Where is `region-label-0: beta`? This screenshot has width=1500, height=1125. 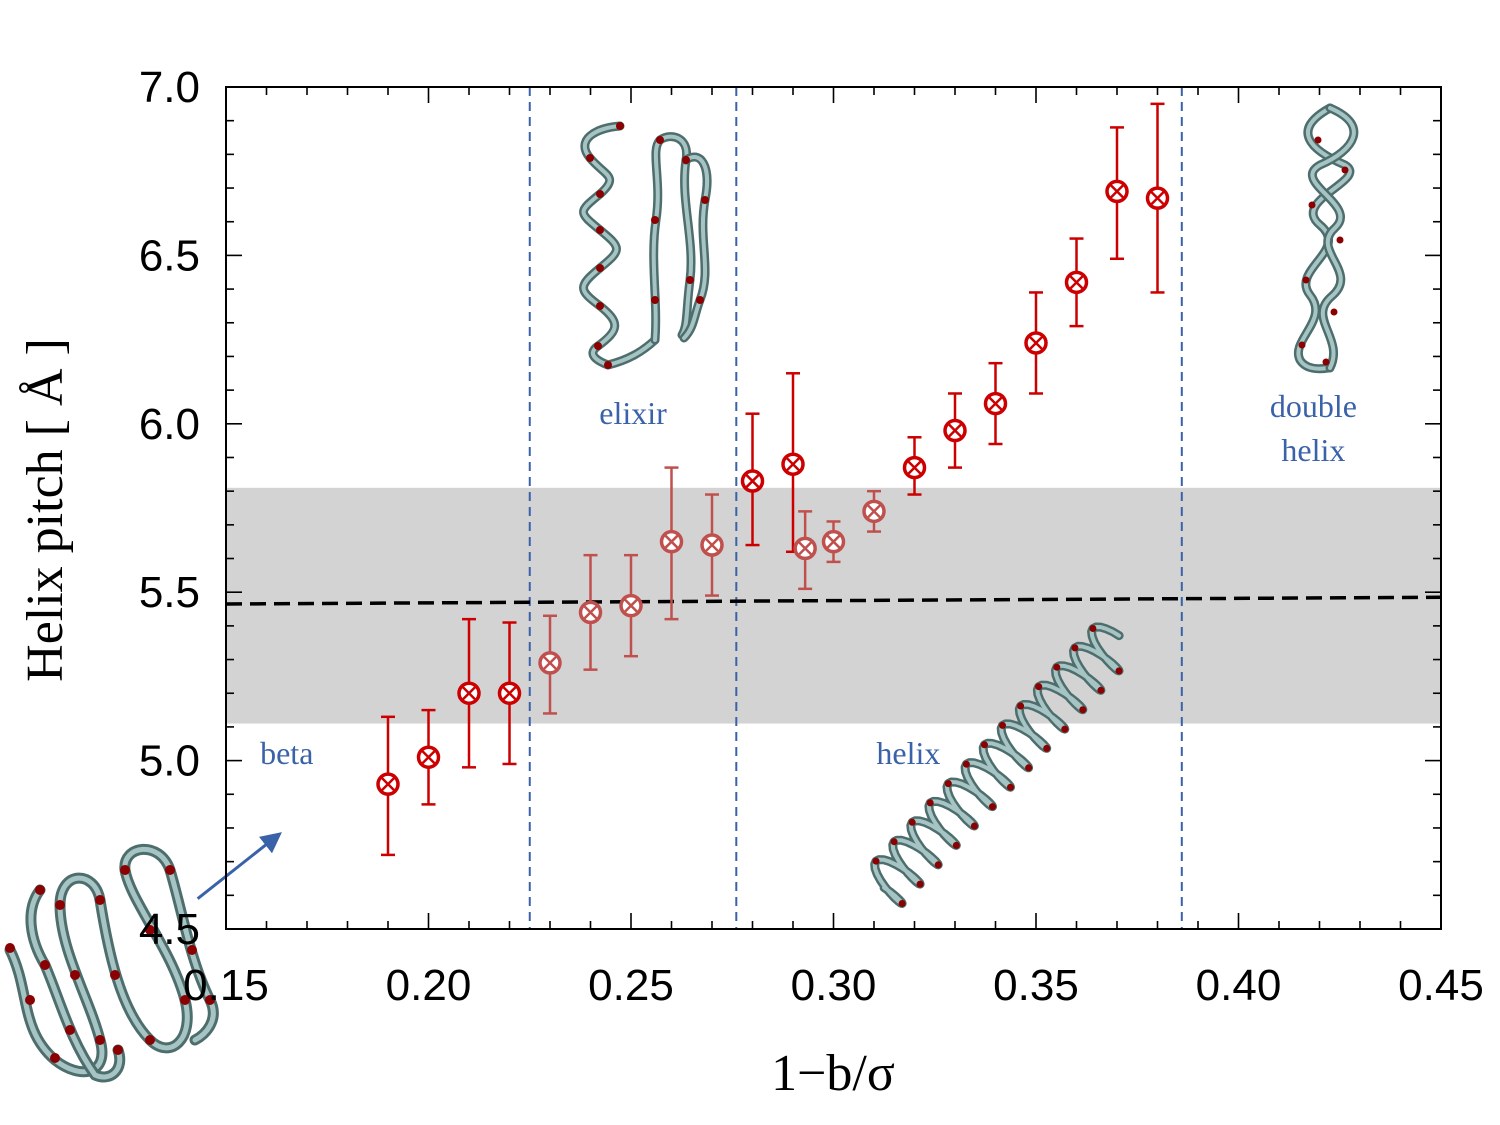
region-label-0: beta is located at coordinates (286, 753).